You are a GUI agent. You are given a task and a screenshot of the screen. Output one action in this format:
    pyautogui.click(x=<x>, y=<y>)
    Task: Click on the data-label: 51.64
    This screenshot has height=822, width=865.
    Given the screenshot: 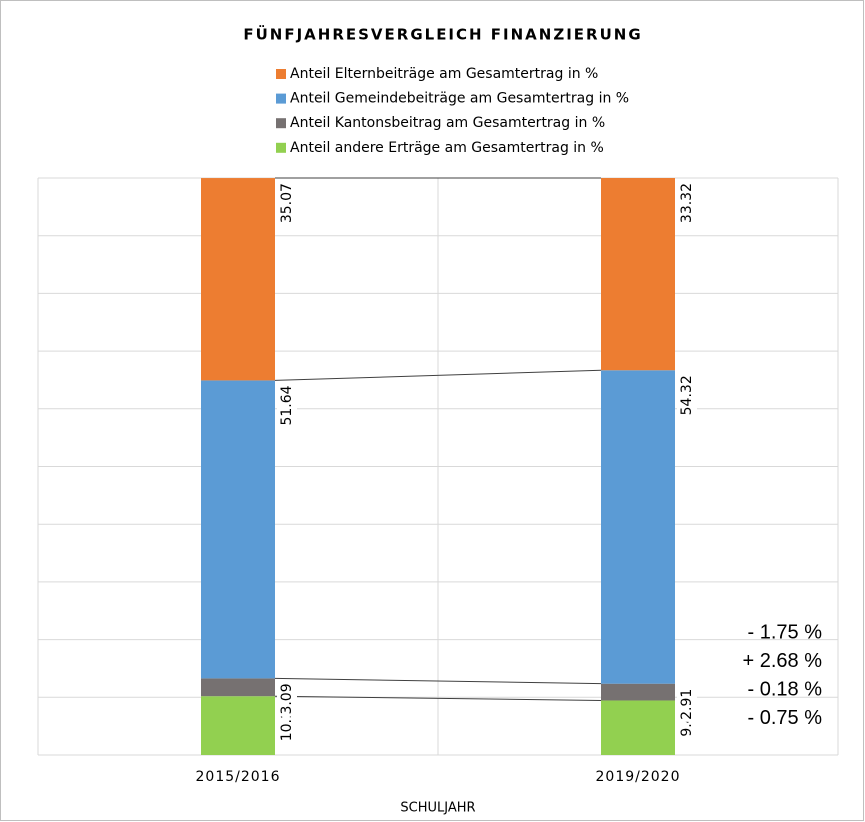 What is the action you would take?
    pyautogui.click(x=287, y=405)
    